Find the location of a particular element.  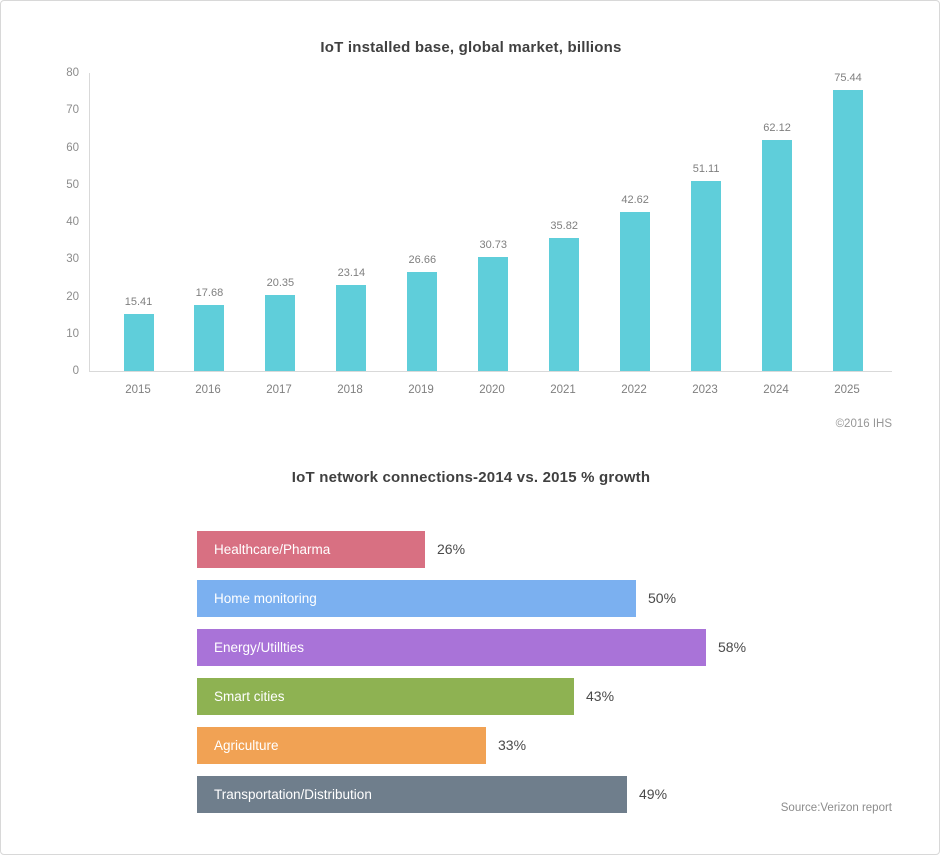

bar-value-label: 51.11 is located at coordinates (706, 169).